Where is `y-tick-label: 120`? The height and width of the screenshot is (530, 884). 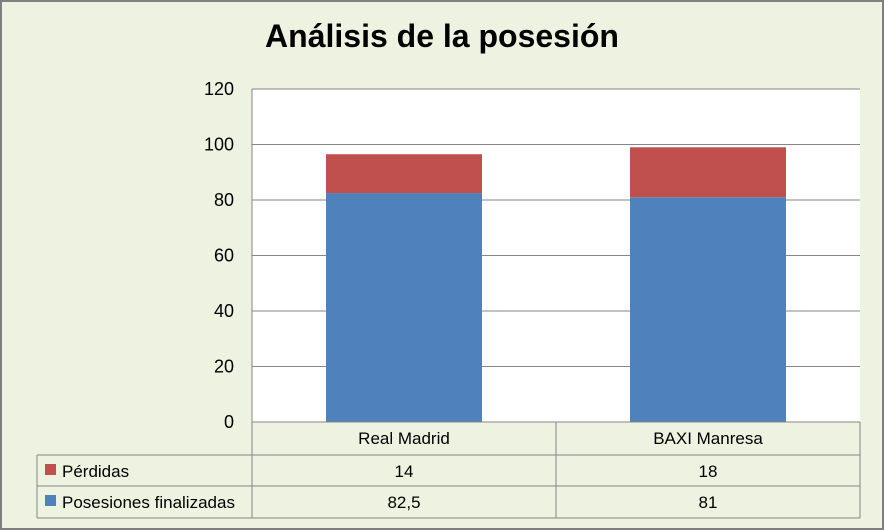 y-tick-label: 120 is located at coordinates (219, 89).